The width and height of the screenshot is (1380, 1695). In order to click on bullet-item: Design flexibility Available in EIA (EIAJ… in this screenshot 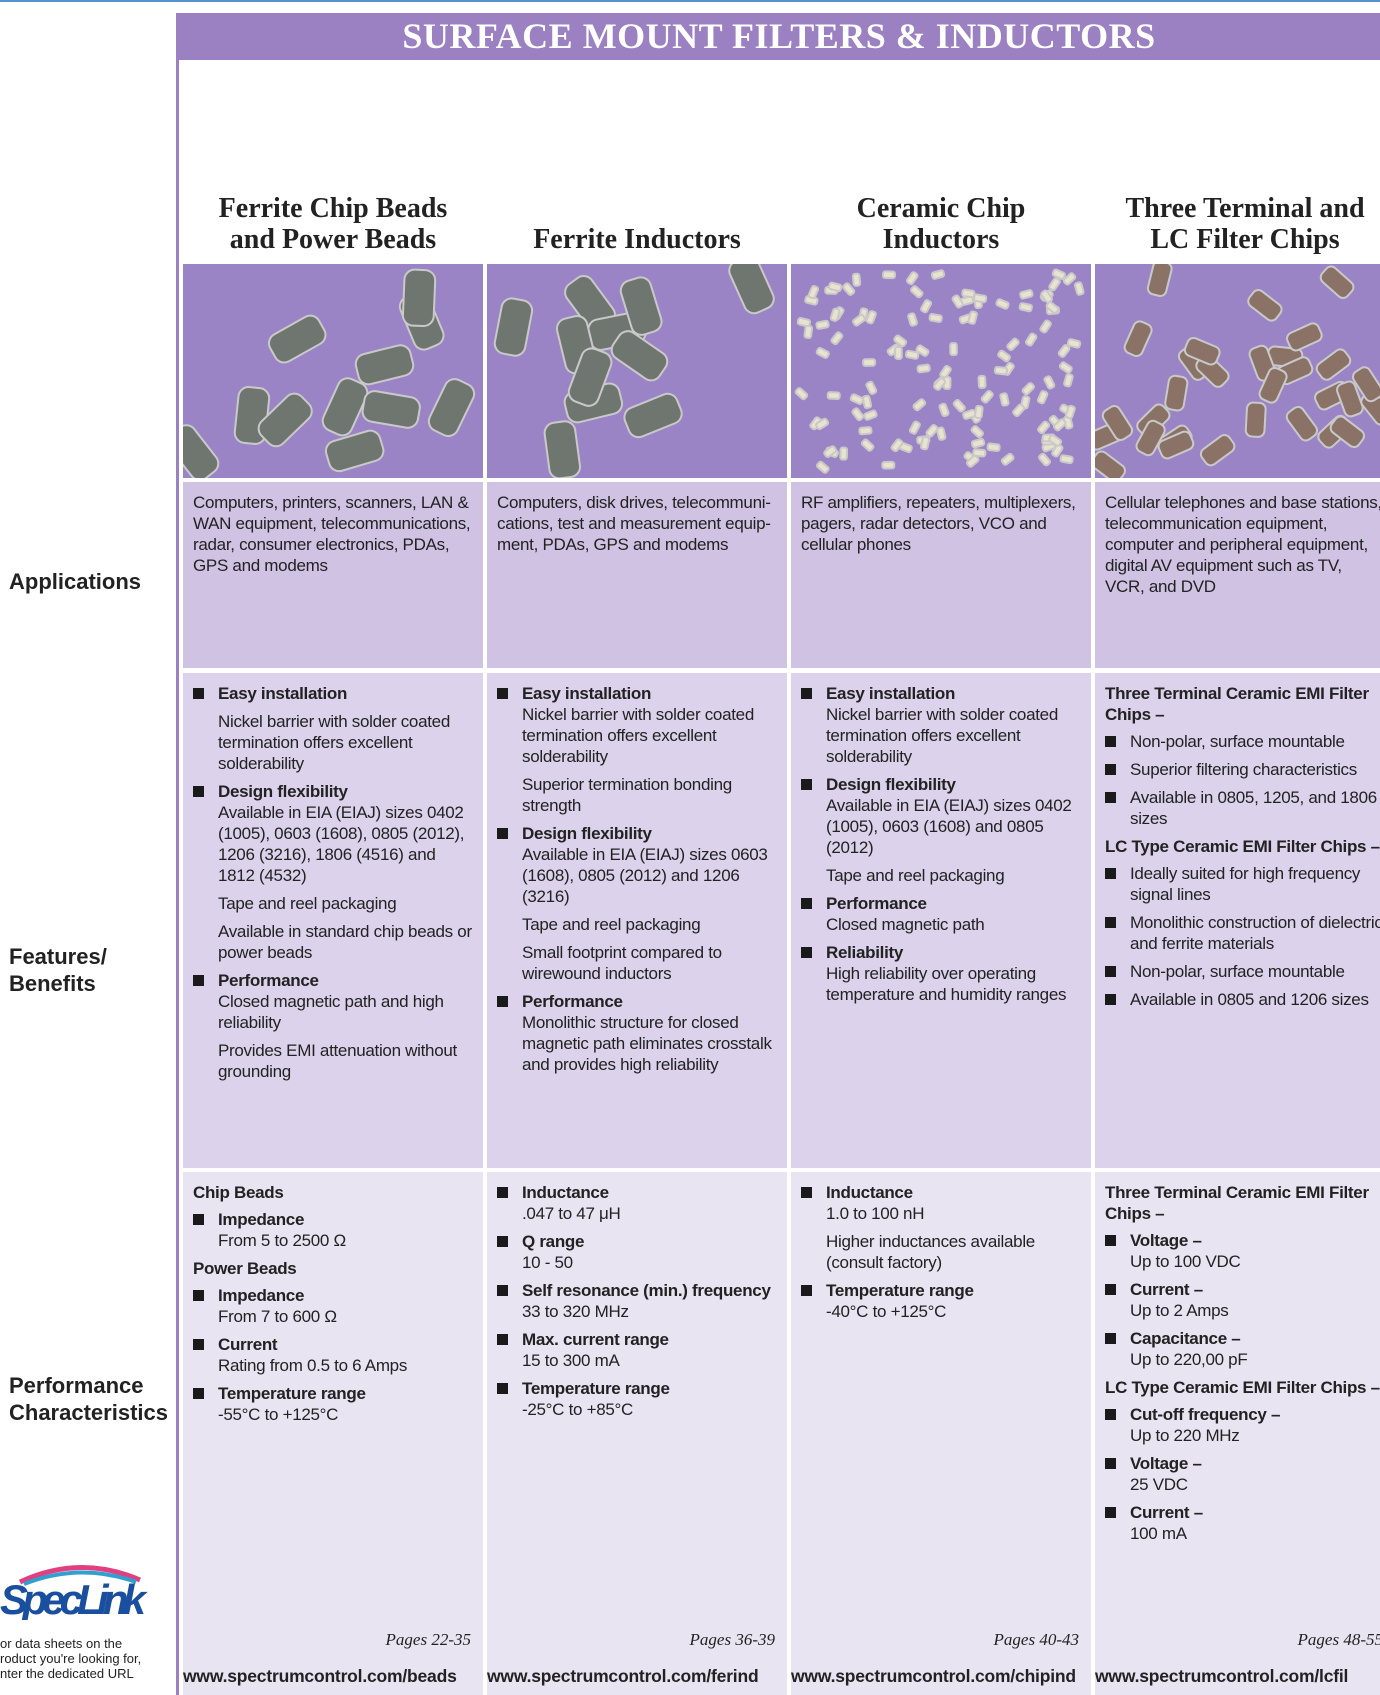, I will do `click(941, 816)`.